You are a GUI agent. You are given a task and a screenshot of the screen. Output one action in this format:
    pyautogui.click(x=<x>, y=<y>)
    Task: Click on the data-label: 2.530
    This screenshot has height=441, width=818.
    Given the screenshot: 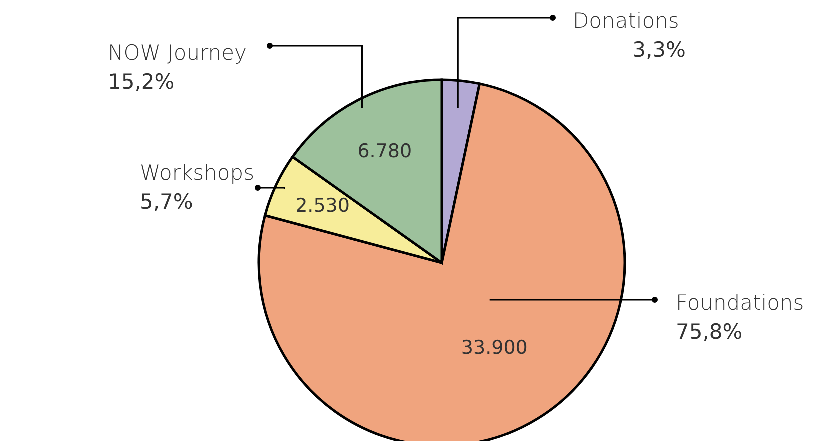 What is the action you would take?
    pyautogui.click(x=323, y=206)
    